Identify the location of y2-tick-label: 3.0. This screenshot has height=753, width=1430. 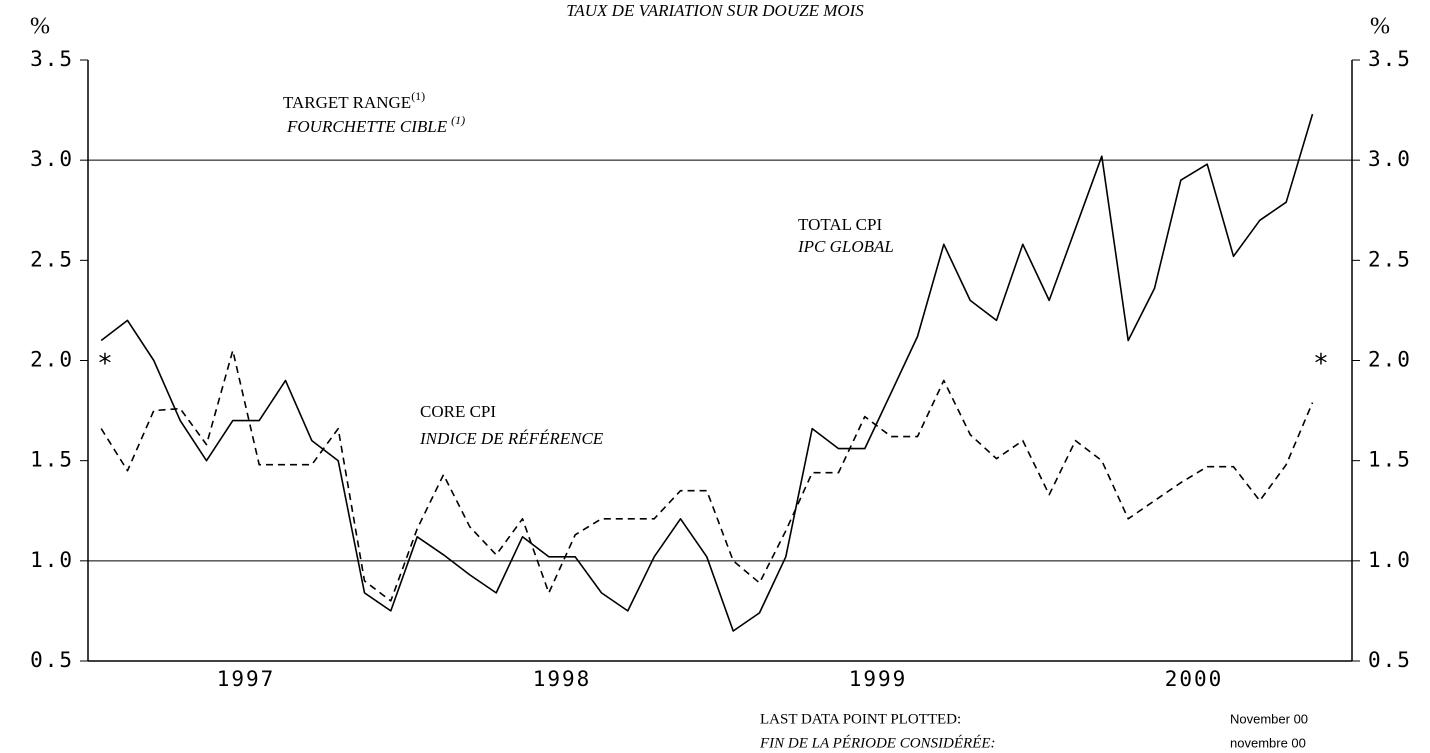
(1390, 159).